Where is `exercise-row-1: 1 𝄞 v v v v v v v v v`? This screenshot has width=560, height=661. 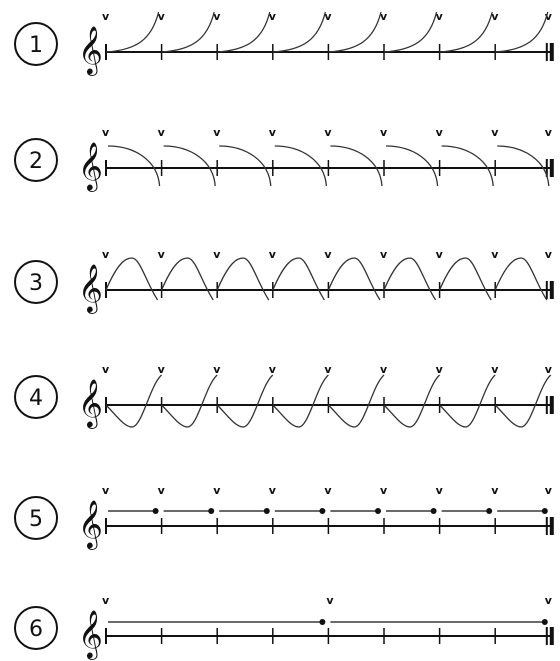
exercise-row-1: 1 𝄞 v v v v v v v v v is located at coordinates (284, 43).